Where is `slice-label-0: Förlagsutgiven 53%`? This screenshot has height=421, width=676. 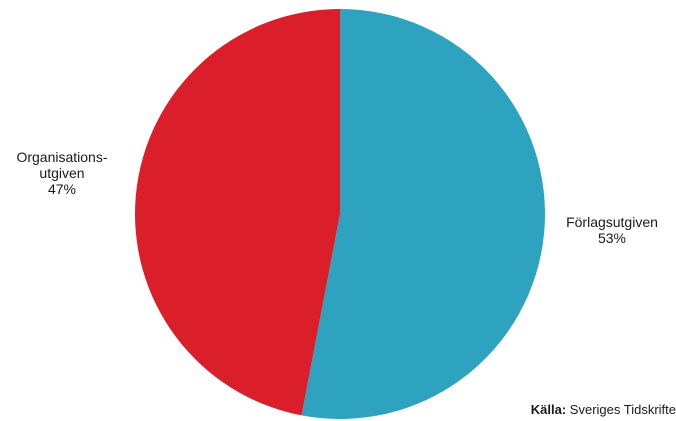
slice-label-0: Förlagsutgiven 53% is located at coordinates (612, 230).